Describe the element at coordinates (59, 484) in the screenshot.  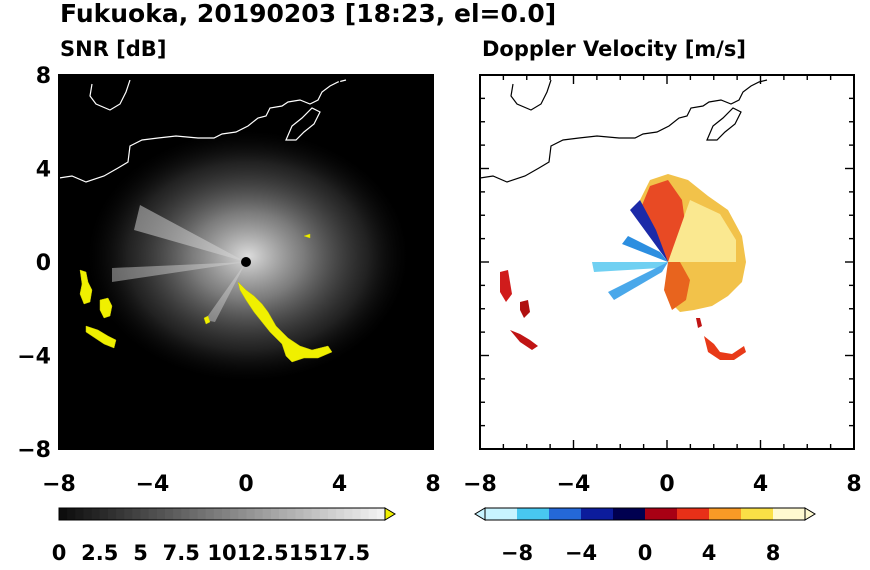
I see `x-tick-label: −8` at that location.